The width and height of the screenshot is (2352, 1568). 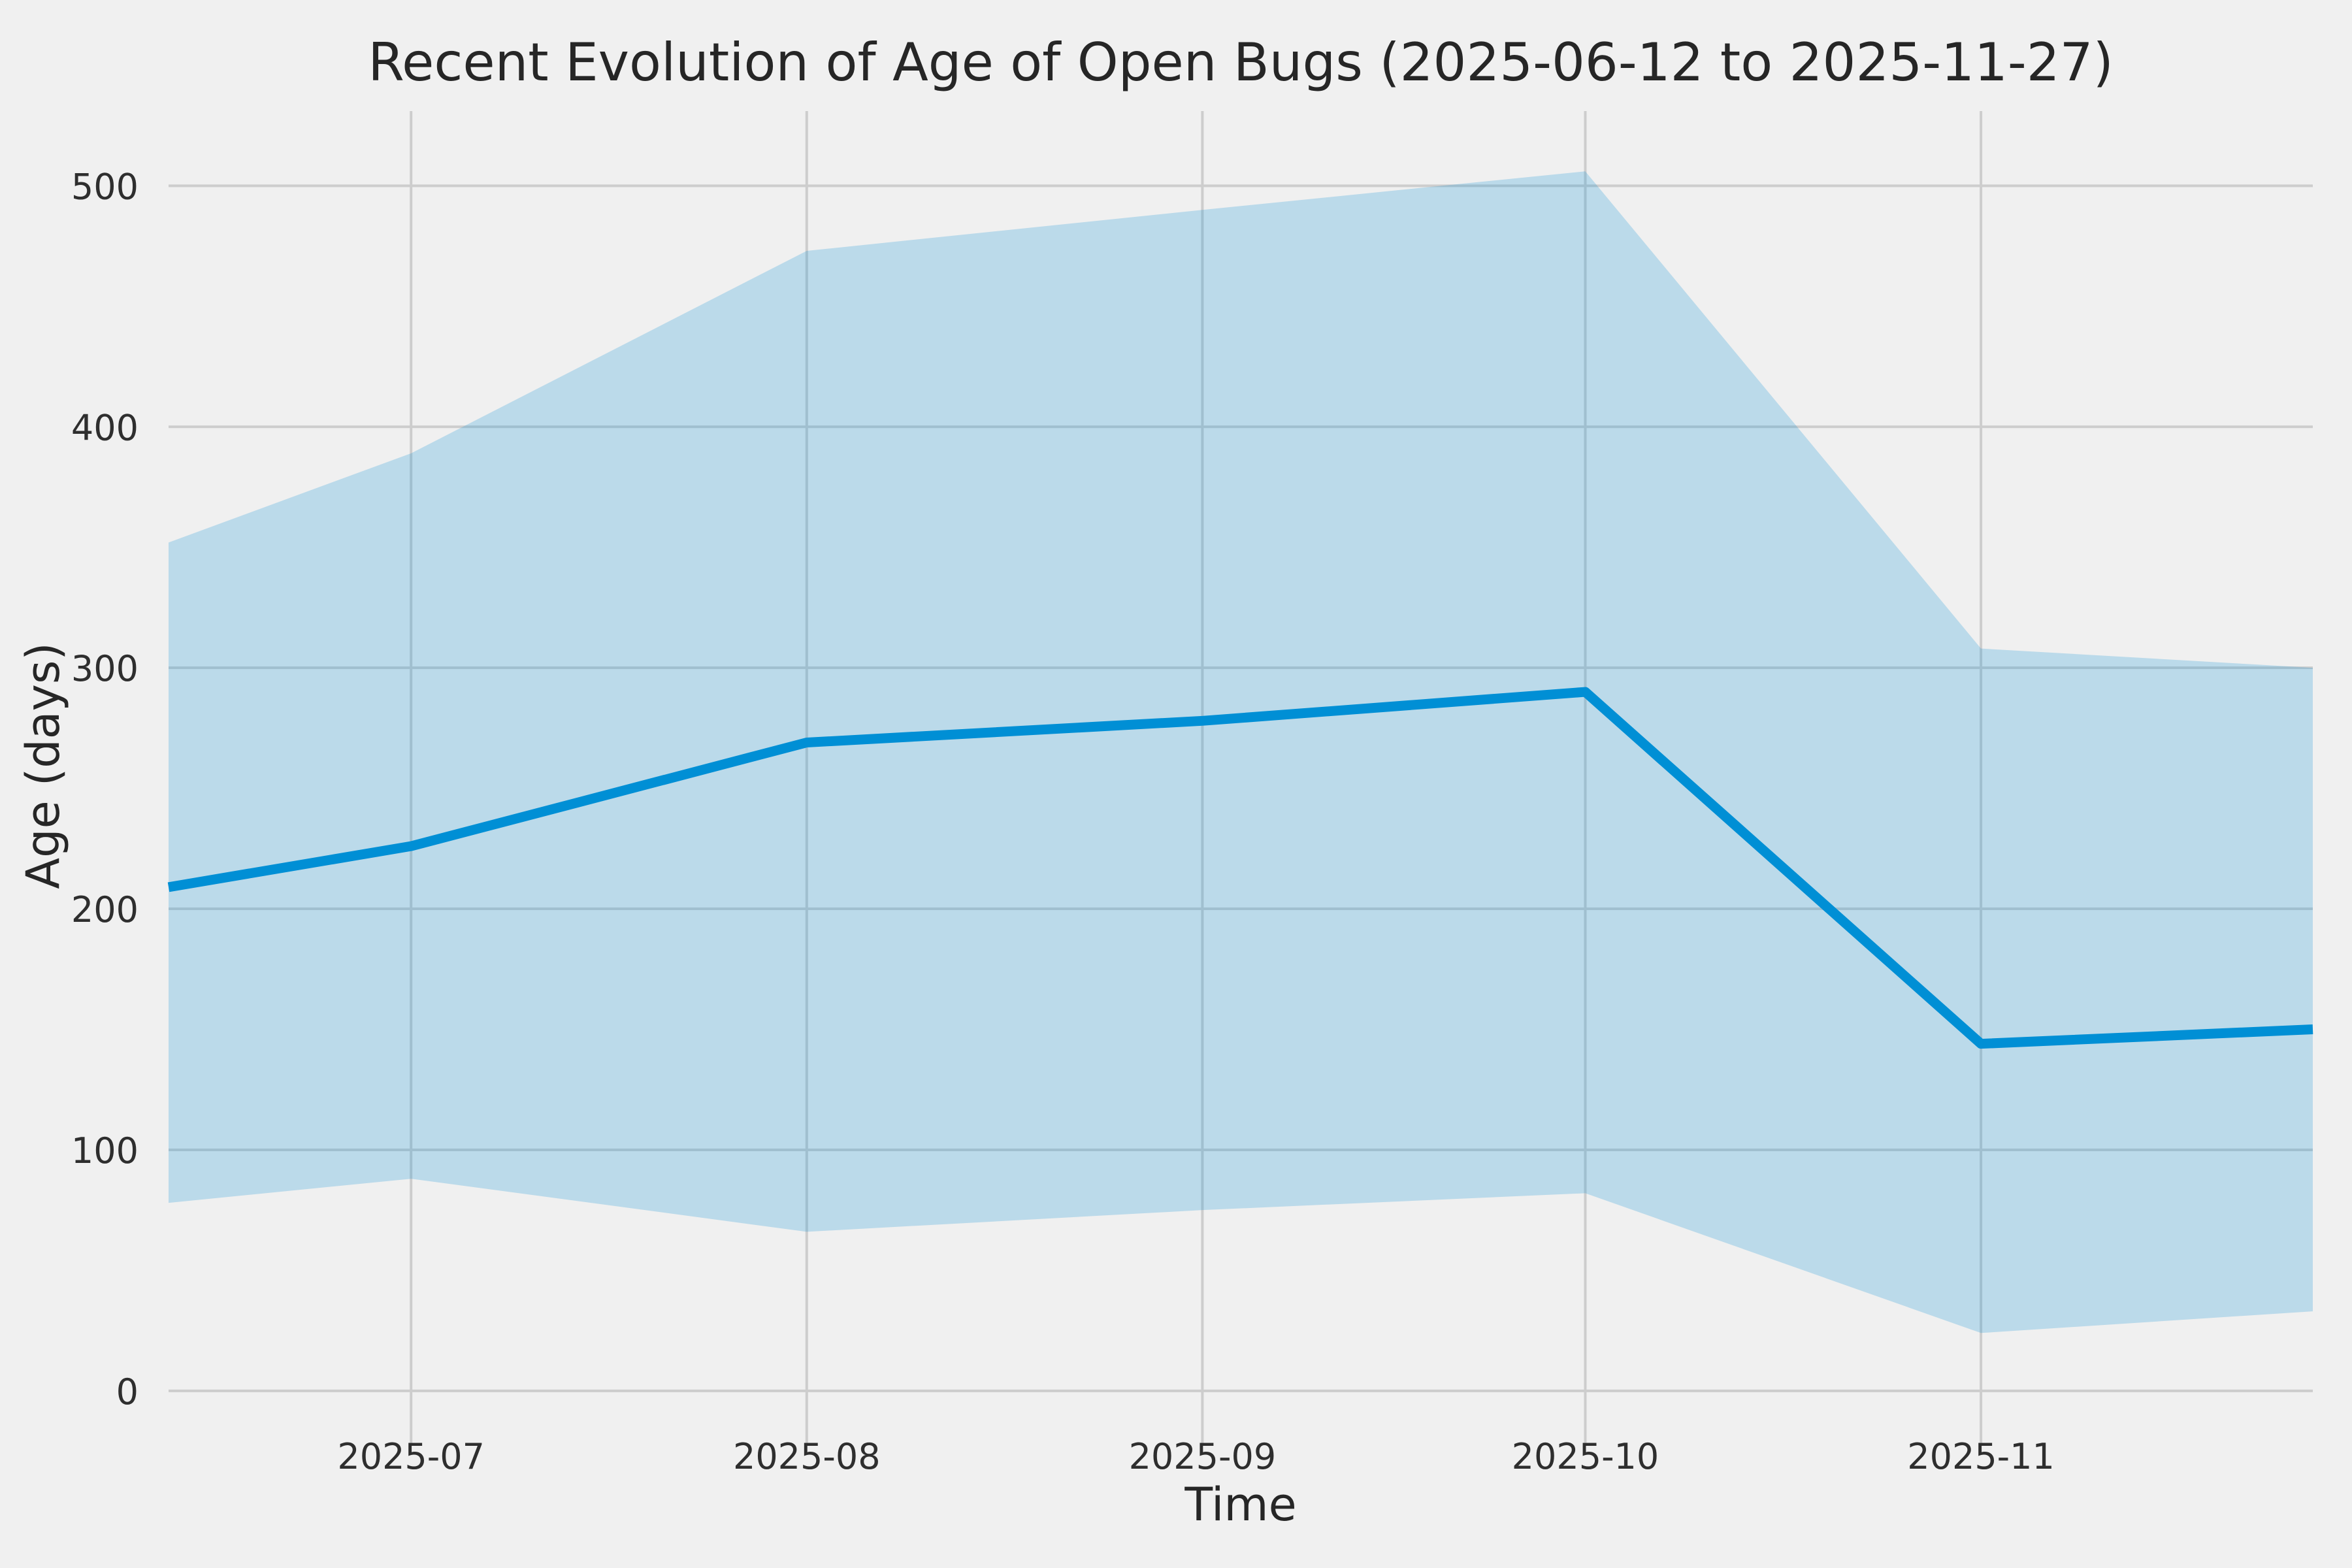 What do you see at coordinates (807, 1456) in the screenshot?
I see `x-tick-label: 2025-08` at bounding box center [807, 1456].